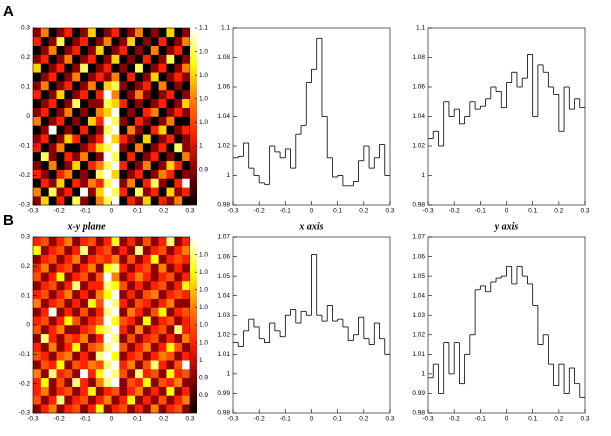  What do you see at coordinates (203, 169) in the screenshot?
I see `colorbar-tick-label: 0.9` at bounding box center [203, 169].